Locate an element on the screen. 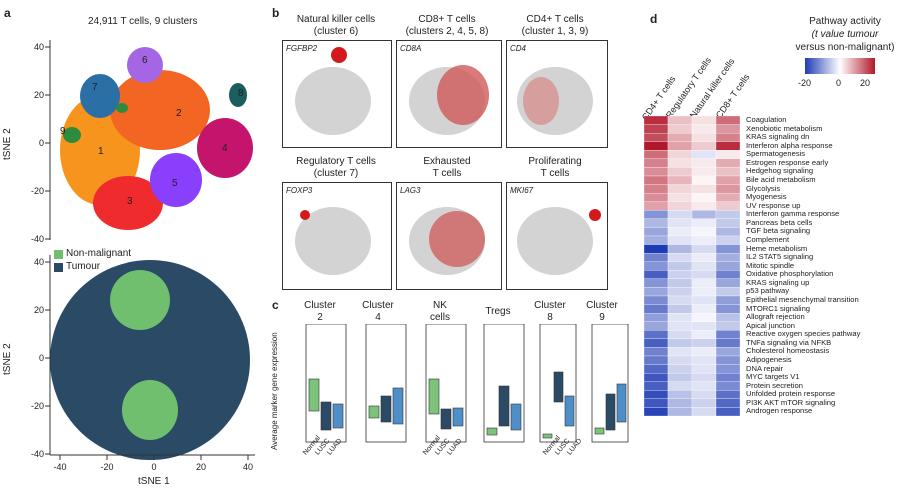  b-featureplot-lag3: LAG3 is located at coordinates (449, 236).